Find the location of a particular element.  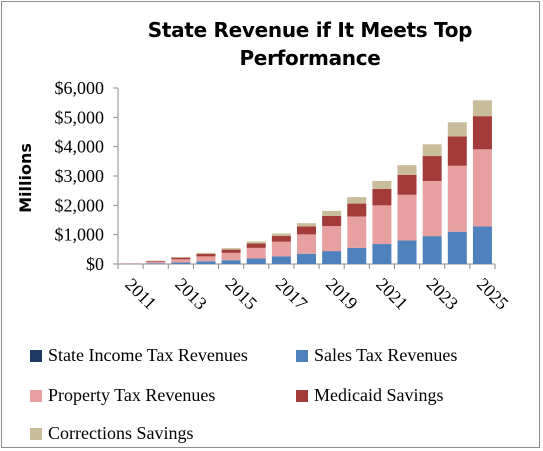

legend-label: Corrections Savings is located at coordinates (121, 433).